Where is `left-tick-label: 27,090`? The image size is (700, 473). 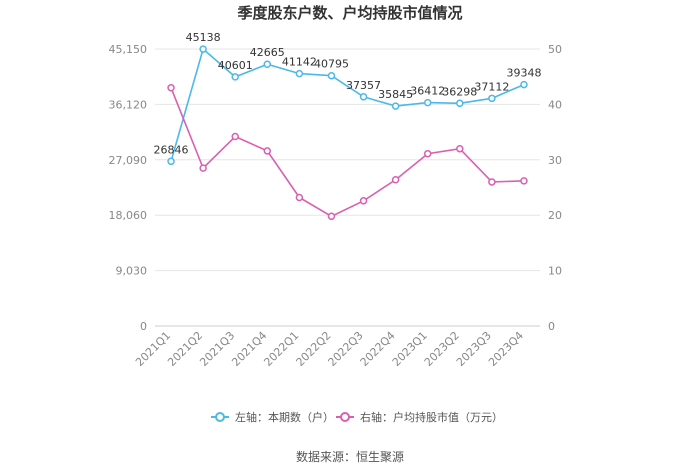 left-tick-label: 27,090 is located at coordinates (128, 160).